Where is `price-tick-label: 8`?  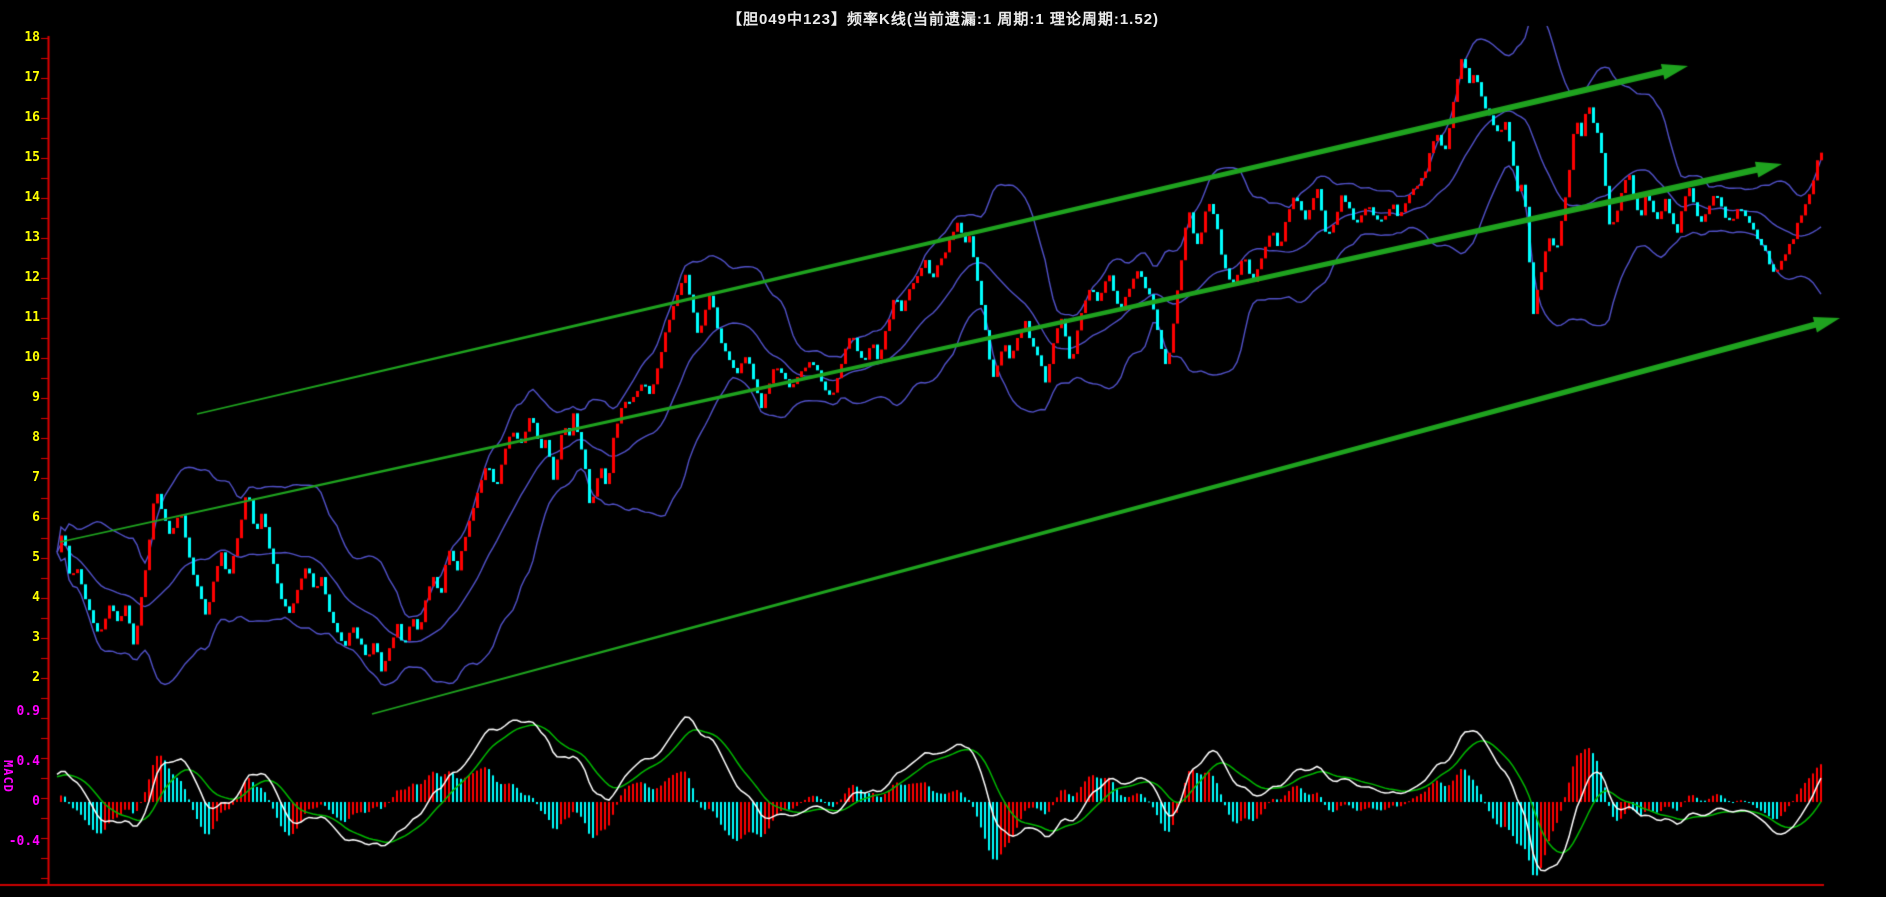 price-tick-label: 8 is located at coordinates (36, 437).